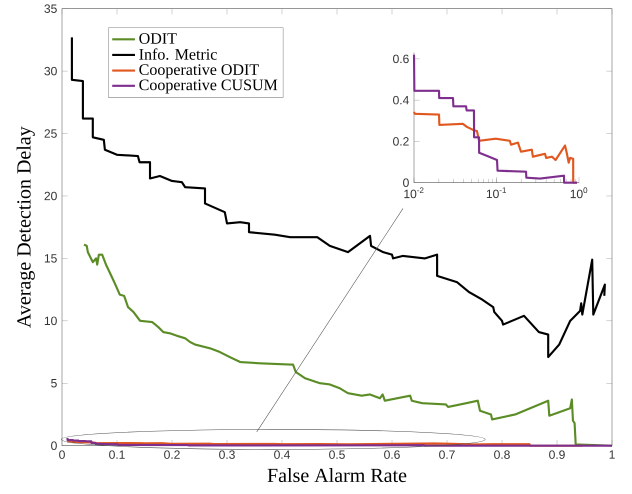  I want to click on x-tick-label: 0.1, so click(117, 455).